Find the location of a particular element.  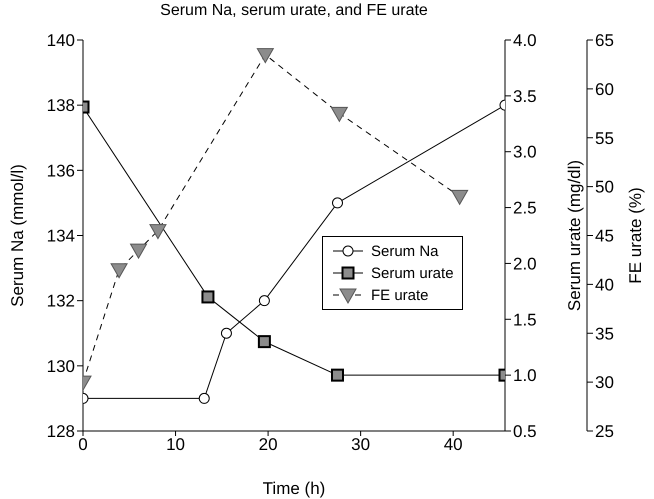

y3-tick-label: 60 is located at coordinates (604, 89).